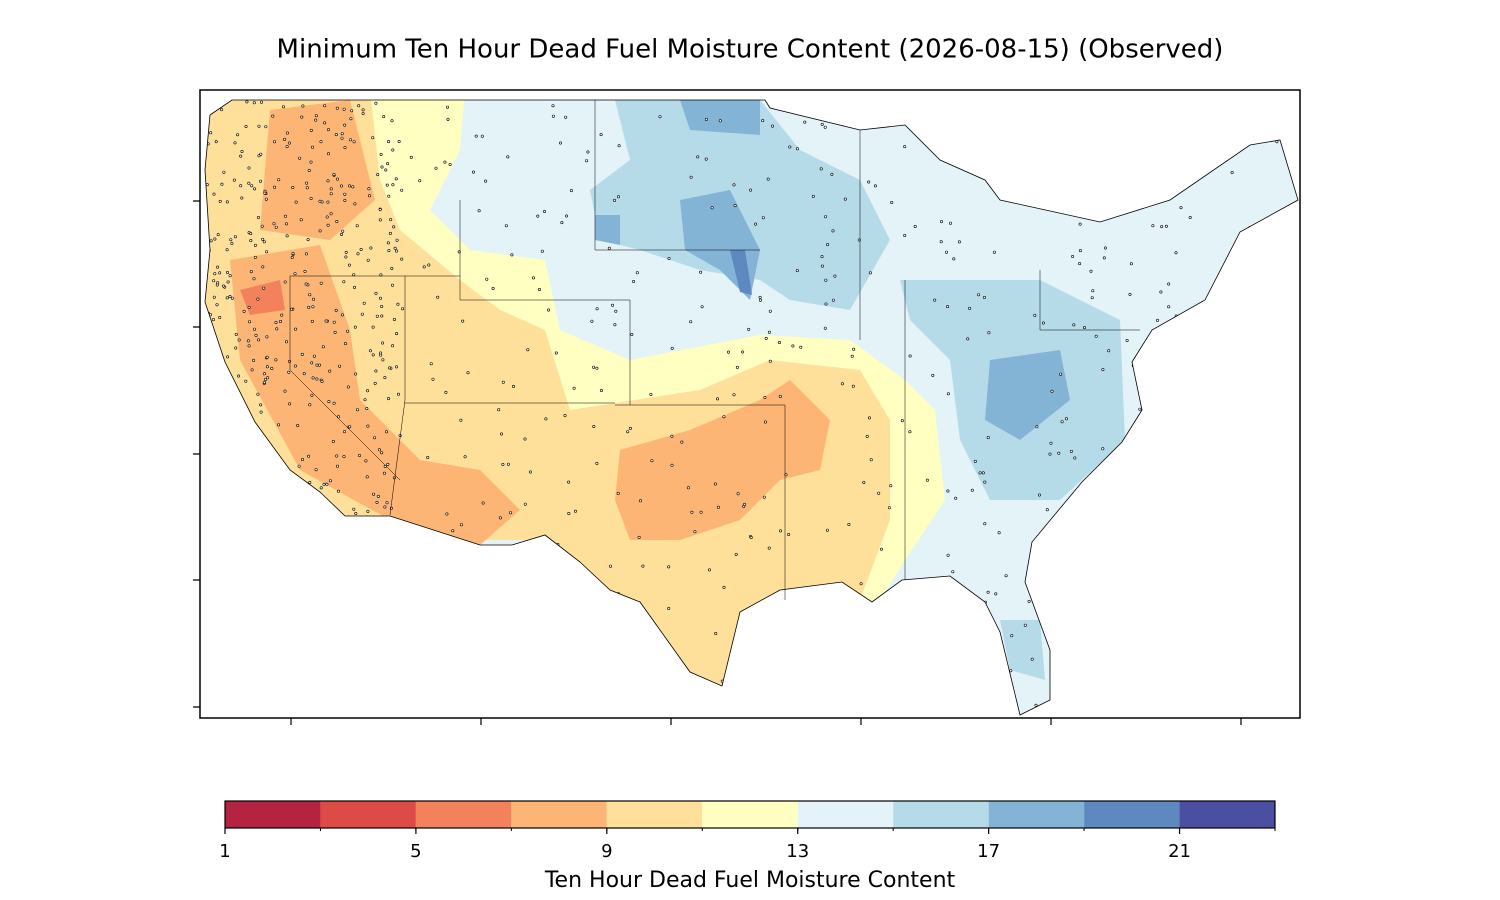 The width and height of the screenshot is (1500, 900). What do you see at coordinates (262, 297) in the screenshot?
I see `field-red` at bounding box center [262, 297].